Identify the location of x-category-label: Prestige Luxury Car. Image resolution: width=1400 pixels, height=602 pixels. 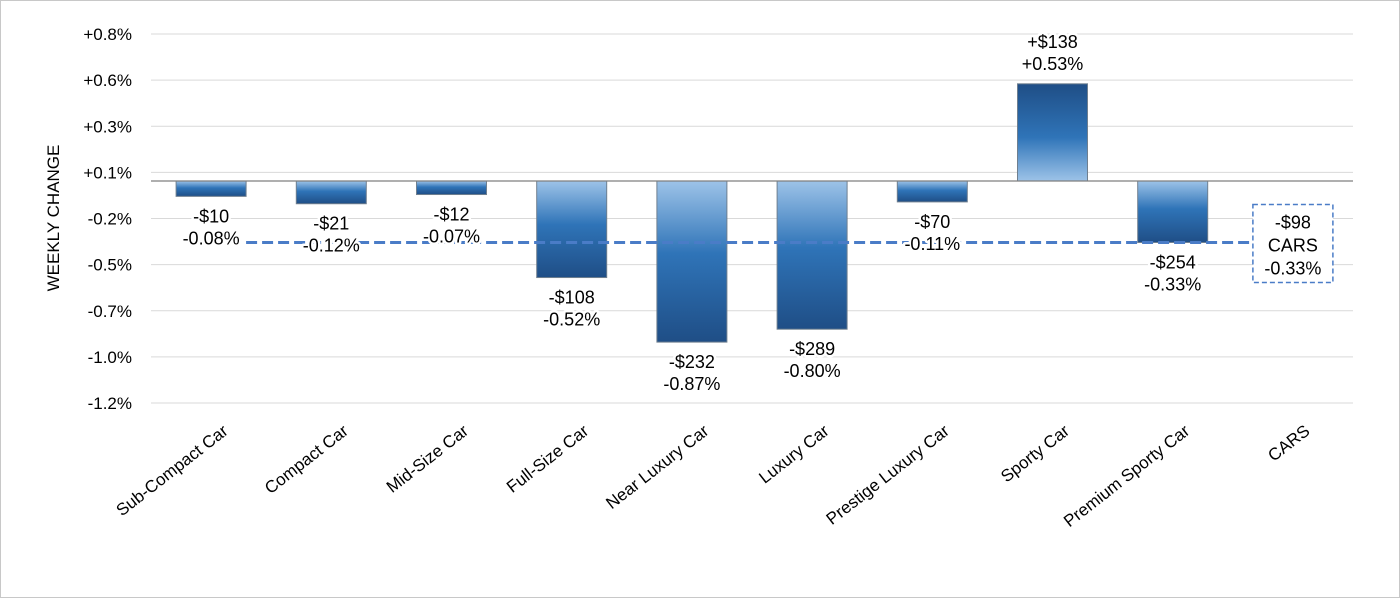
(888, 475).